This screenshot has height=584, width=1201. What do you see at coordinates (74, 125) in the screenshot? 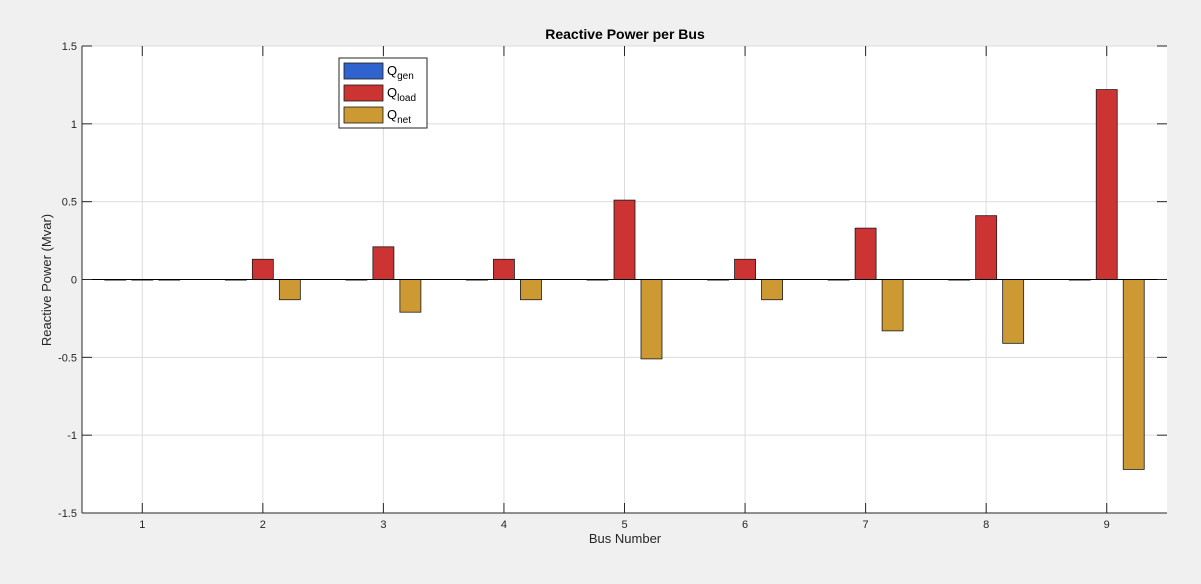
I see `y-tick-label: 1` at bounding box center [74, 125].